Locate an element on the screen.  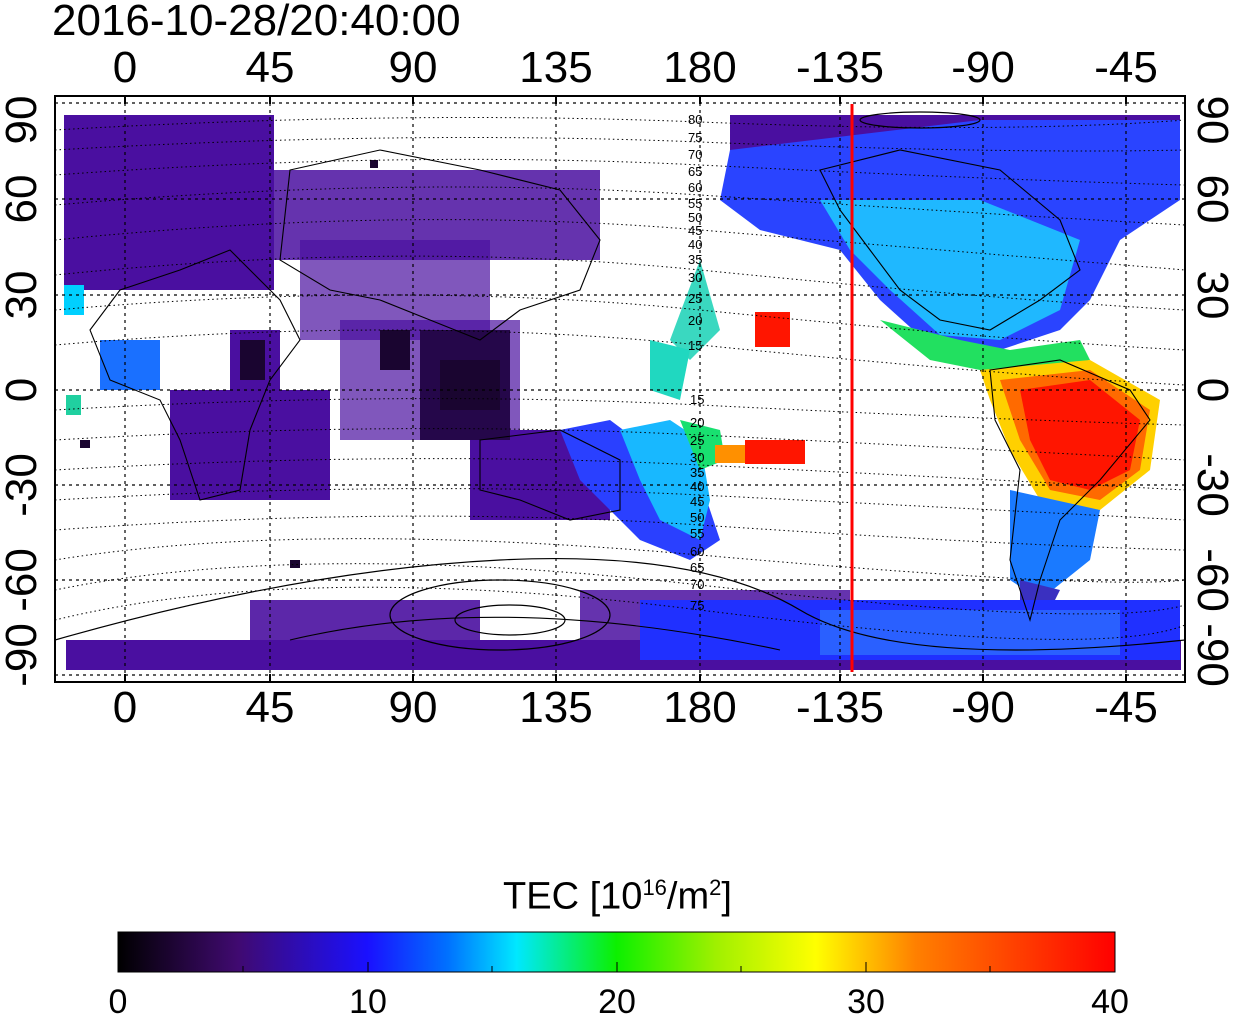
right-latitude-tick: -90 is located at coordinates (1211, 655).